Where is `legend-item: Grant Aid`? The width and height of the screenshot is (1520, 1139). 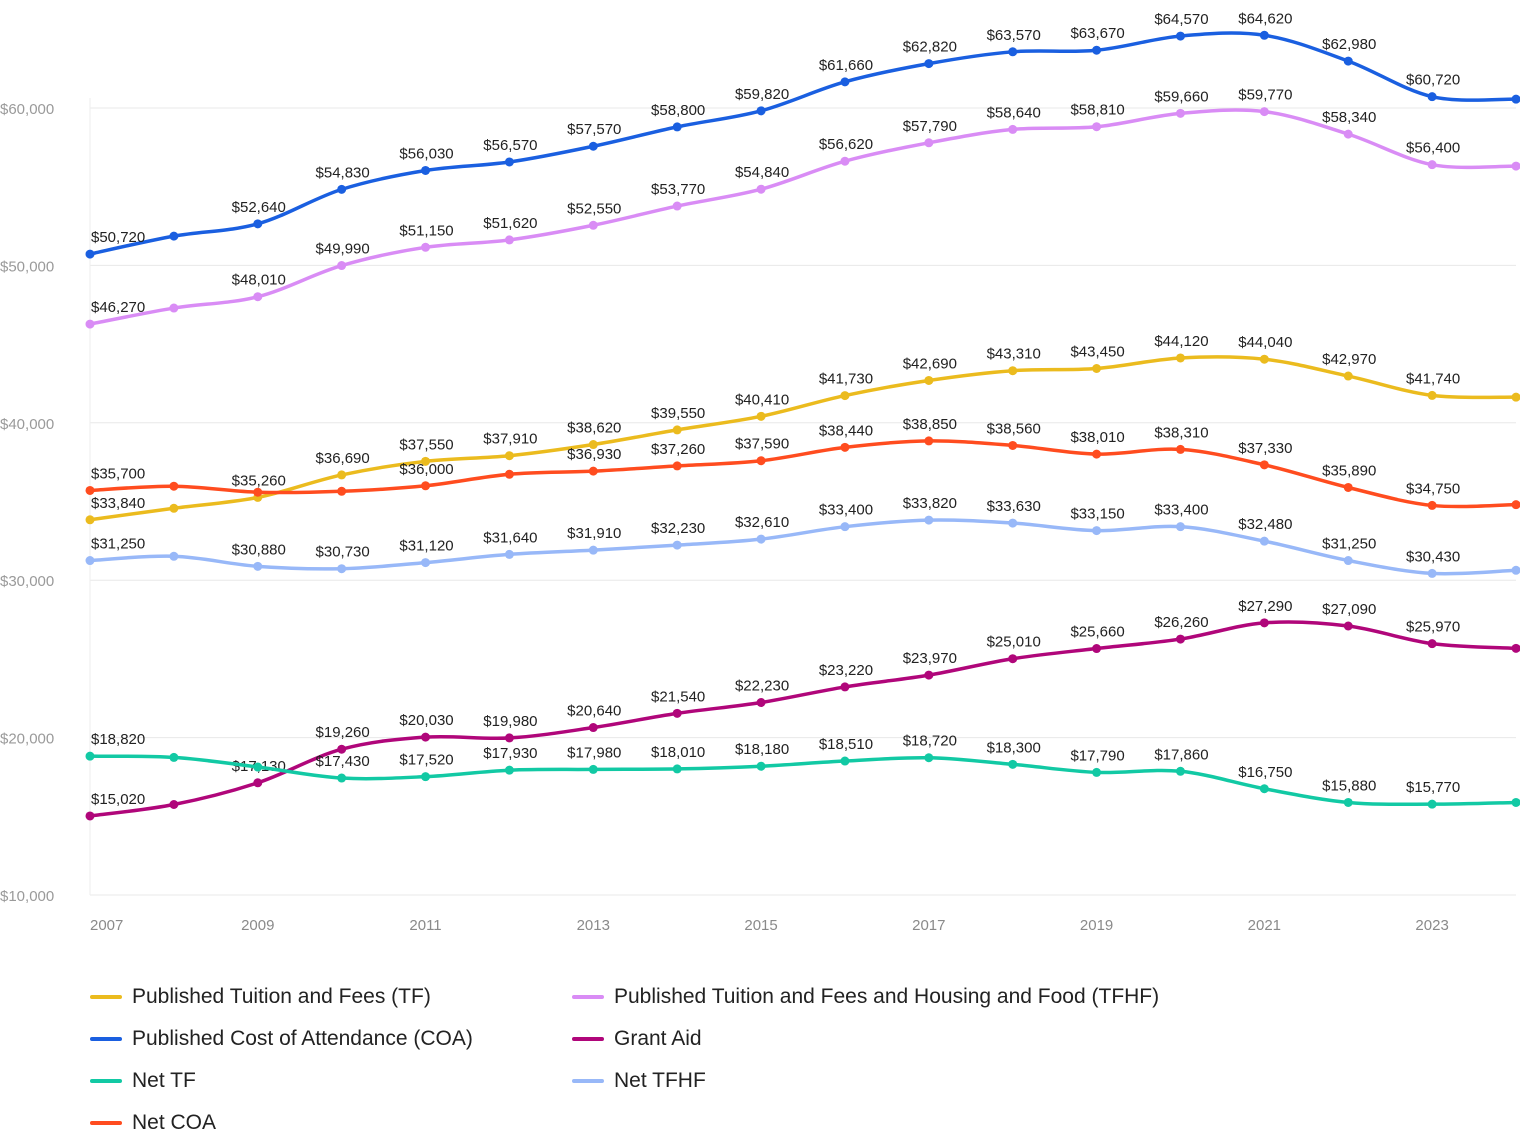 legend-item: Grant Aid is located at coordinates (637, 1039).